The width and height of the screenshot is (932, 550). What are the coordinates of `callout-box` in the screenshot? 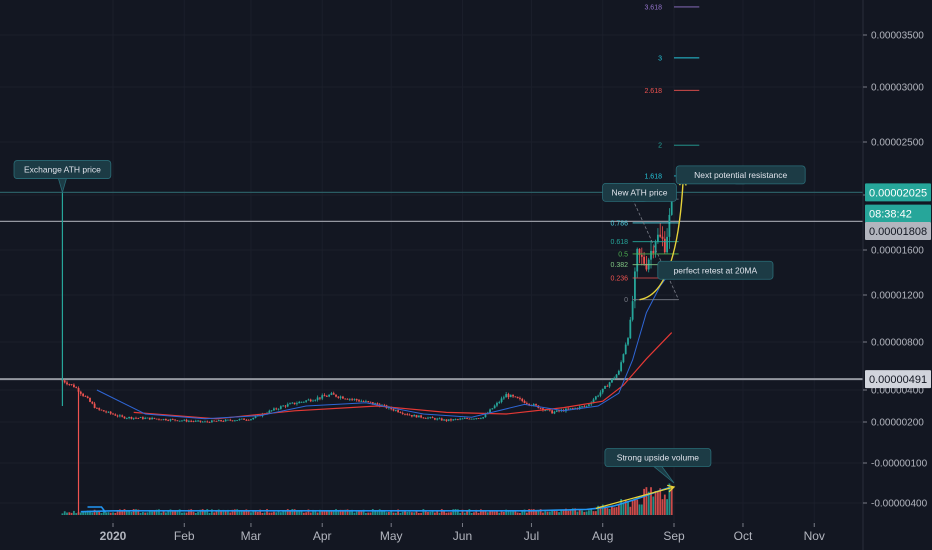 It's located at (658, 457).